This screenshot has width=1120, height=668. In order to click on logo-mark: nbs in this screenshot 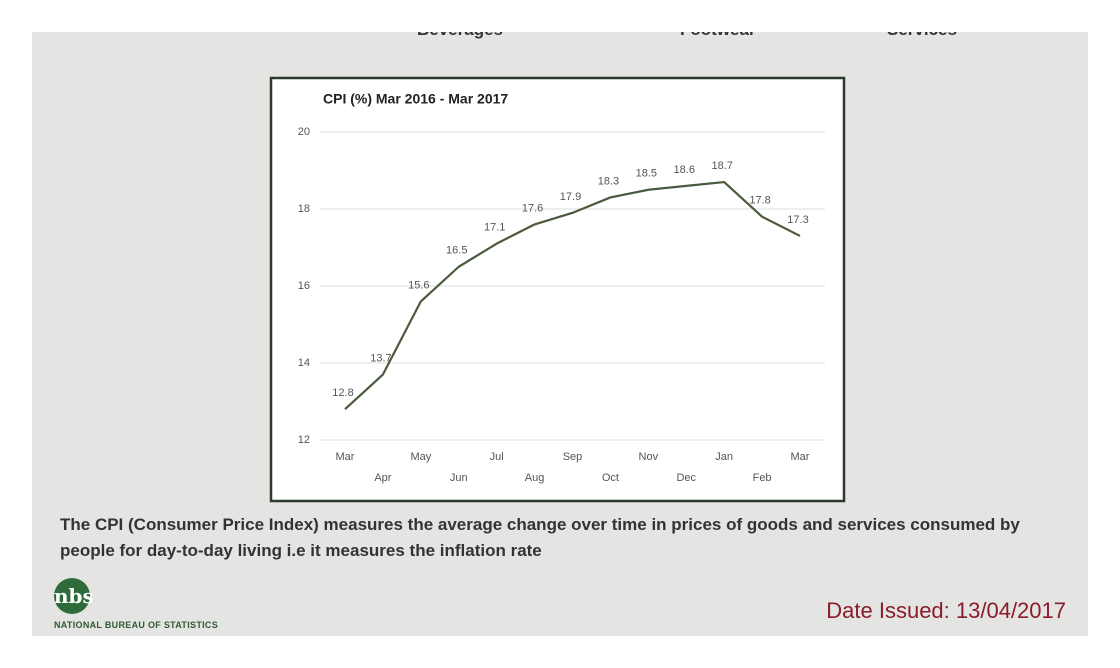, I will do `click(74, 596)`.